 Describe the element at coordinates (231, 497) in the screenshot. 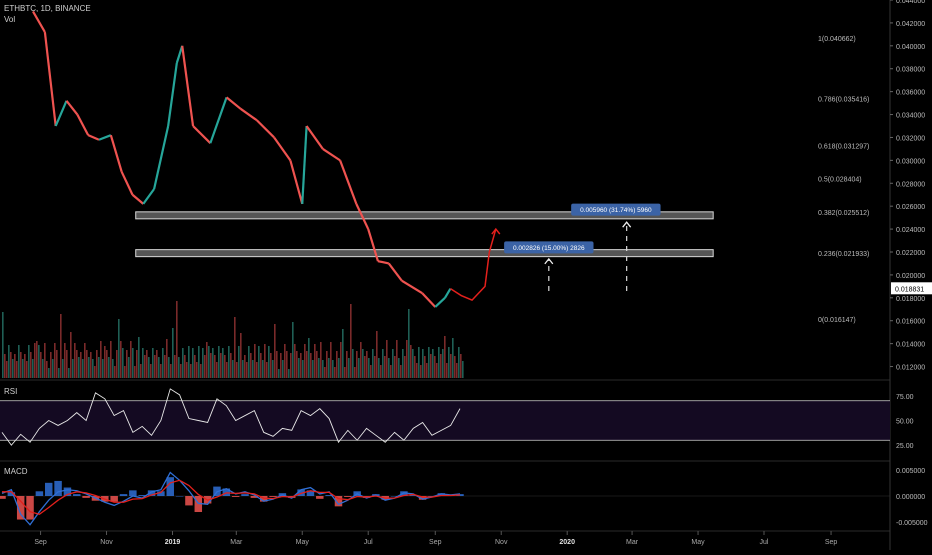

I see `macd-signal-line` at that location.